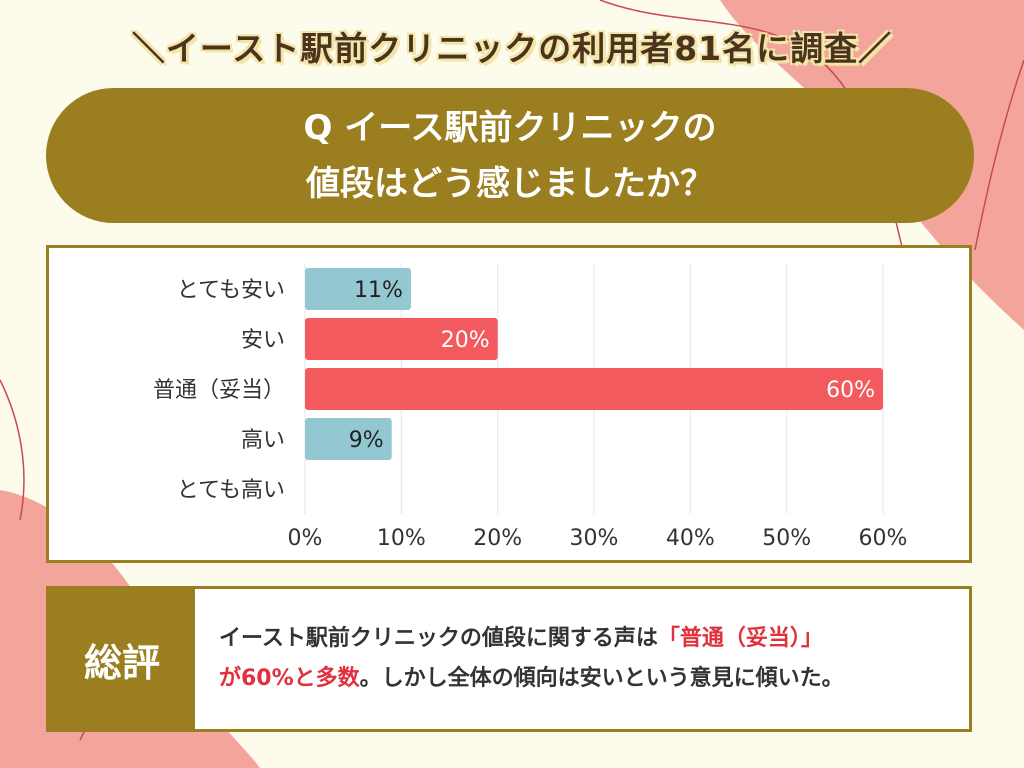 The height and width of the screenshot is (768, 1024). Describe the element at coordinates (510, 184) in the screenshot. I see `question-line-2: 値段はどう感じましたか？` at that location.